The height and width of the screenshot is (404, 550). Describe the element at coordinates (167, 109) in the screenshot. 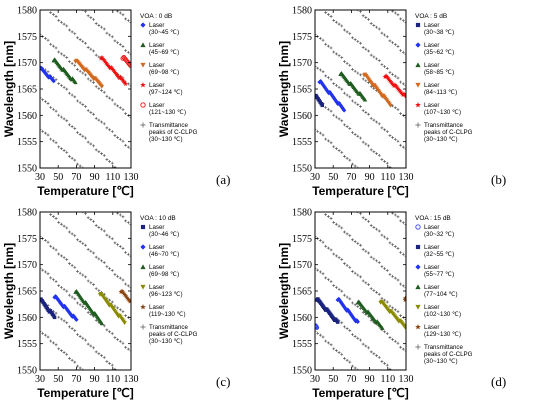

I see `legend-entry: Laser (121~130 ℃)` at that location.